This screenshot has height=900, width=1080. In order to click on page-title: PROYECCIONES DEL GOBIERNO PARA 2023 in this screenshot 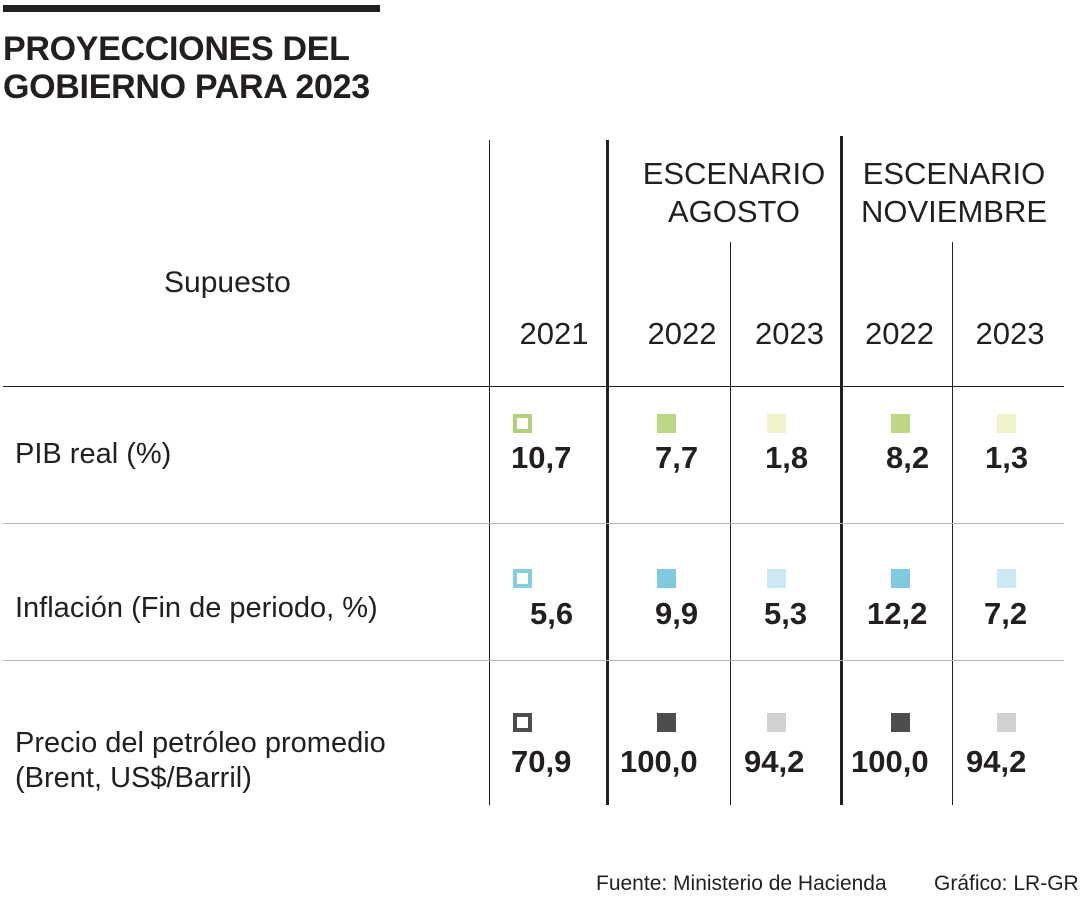, I will do `click(243, 68)`.